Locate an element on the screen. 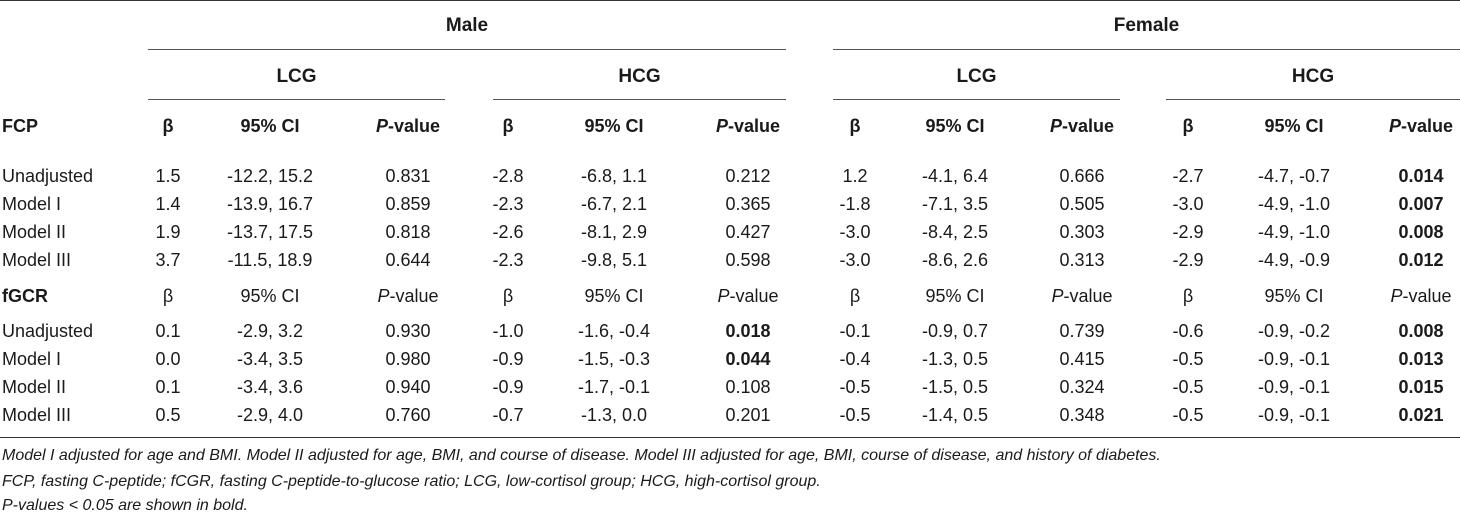 The image size is (1460, 516). fgcr-label: fGCR is located at coordinates (25, 296).